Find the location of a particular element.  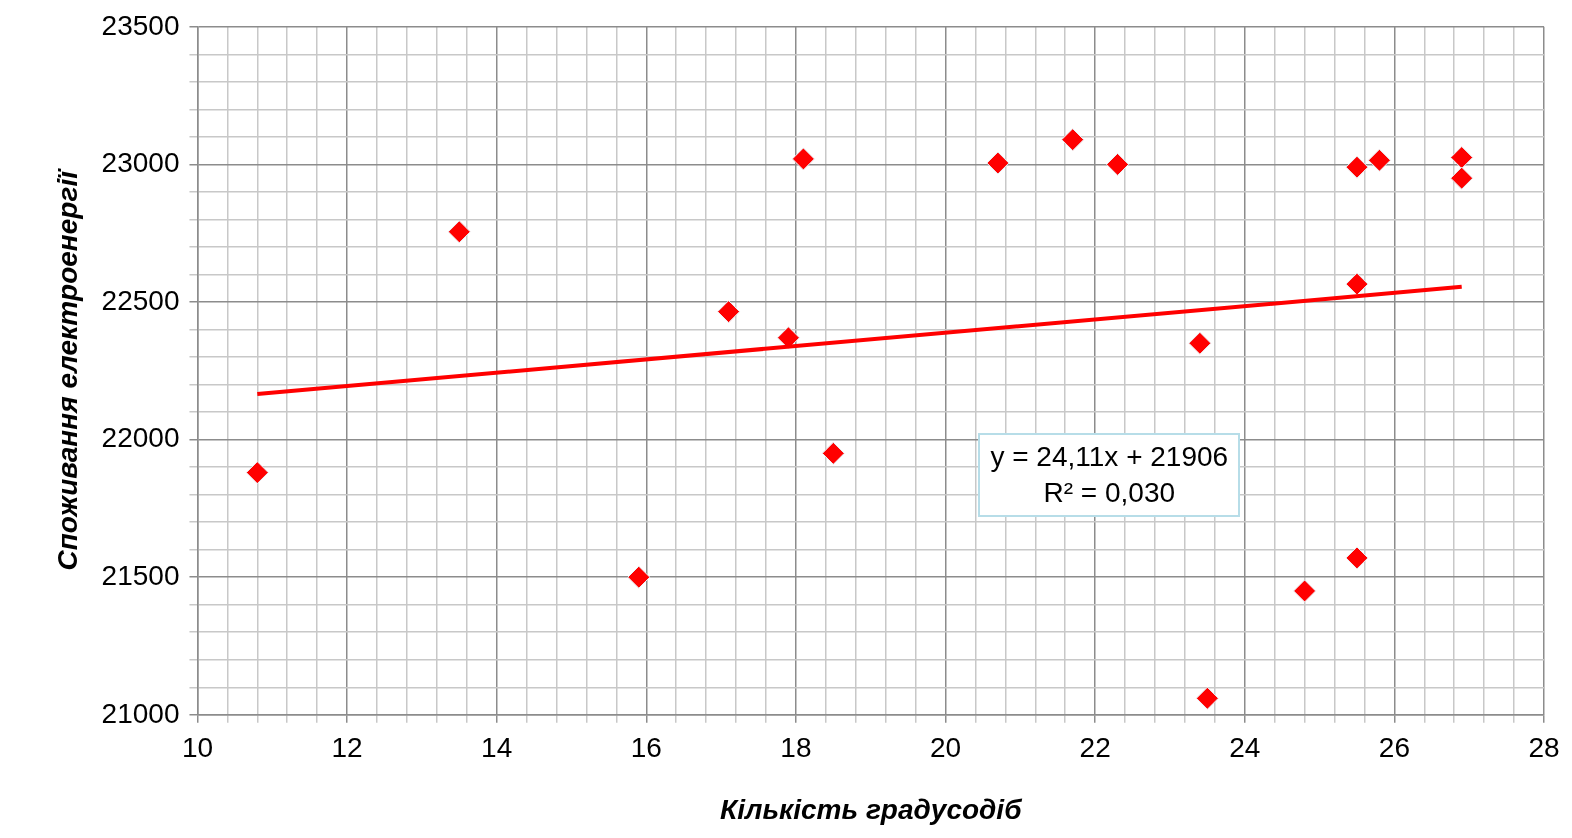

x-tick-label: 16 is located at coordinates (646, 748).